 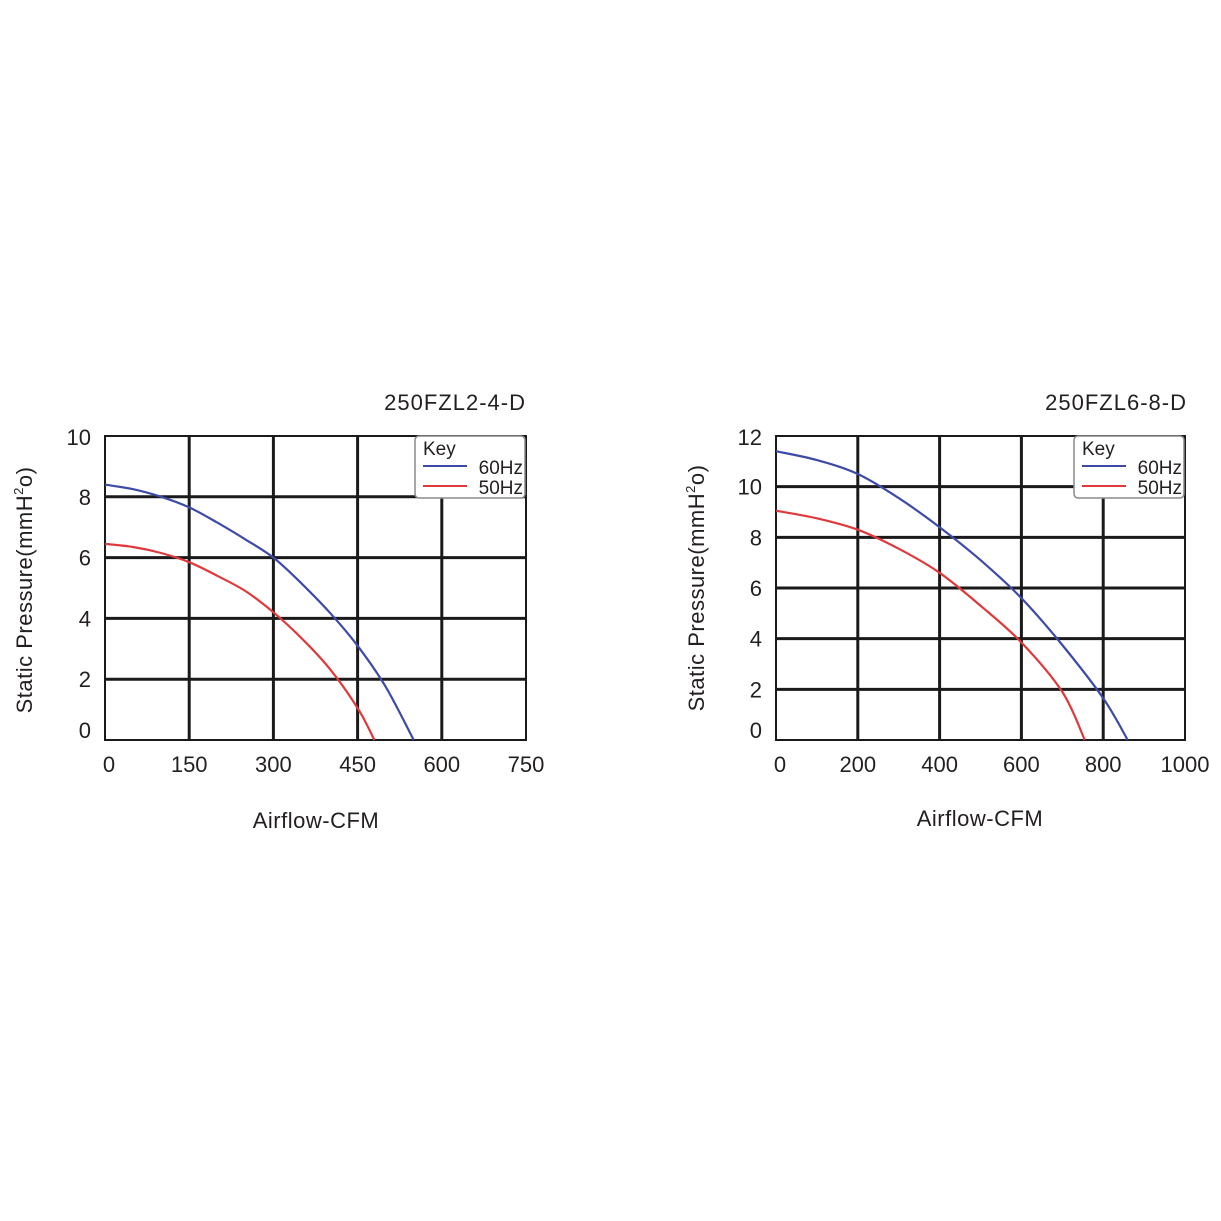 I want to click on chart-title: 250FZL2-4-D, so click(x=455, y=402).